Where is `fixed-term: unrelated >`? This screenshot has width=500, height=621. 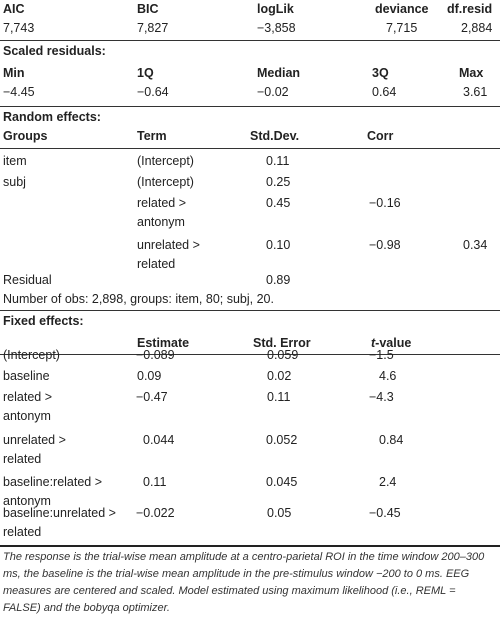
fixed-term: unrelated > is located at coordinates (34, 440).